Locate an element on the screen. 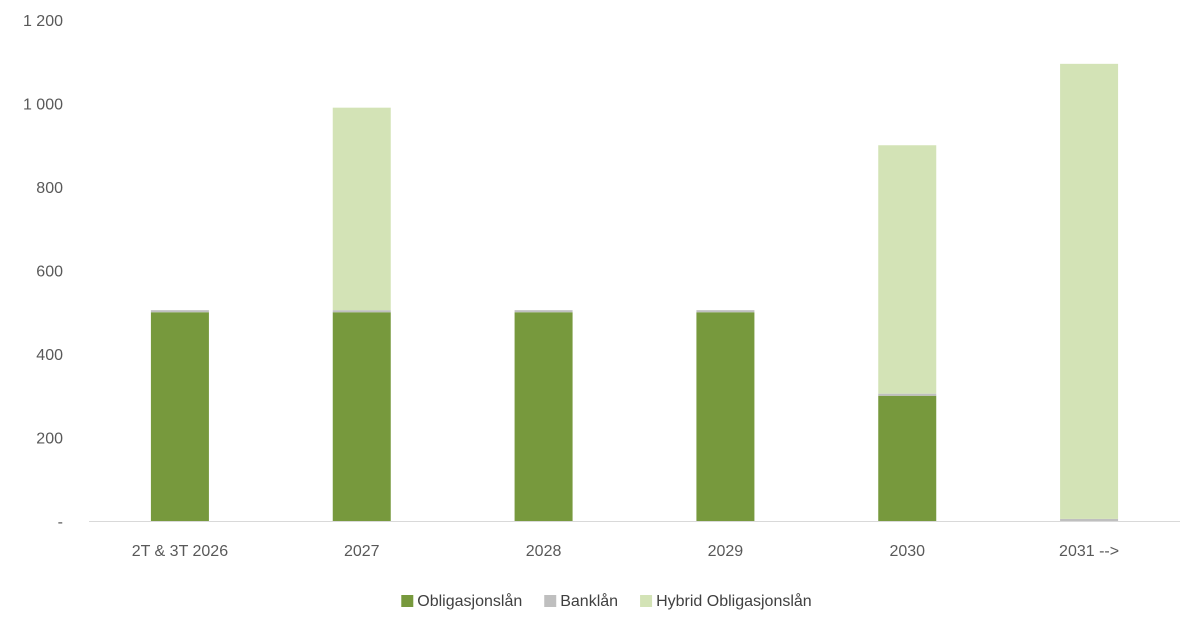 Image resolution: width=1193 pixels, height=622 pixels. y-tick-label: - is located at coordinates (60, 522).